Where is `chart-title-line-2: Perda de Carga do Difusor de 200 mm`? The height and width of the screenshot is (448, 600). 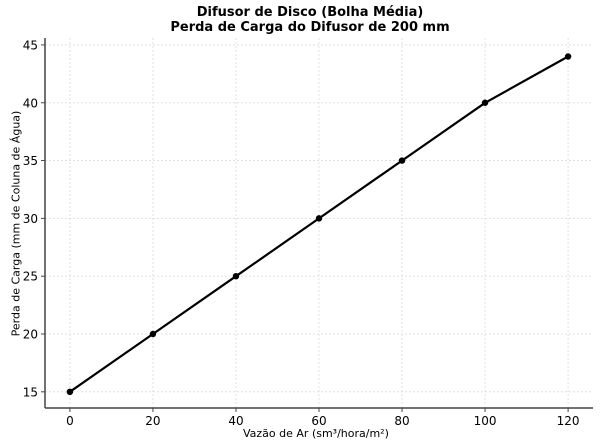
chart-title-line-2: Perda de Carga do Difusor de 200 mm is located at coordinates (310, 27).